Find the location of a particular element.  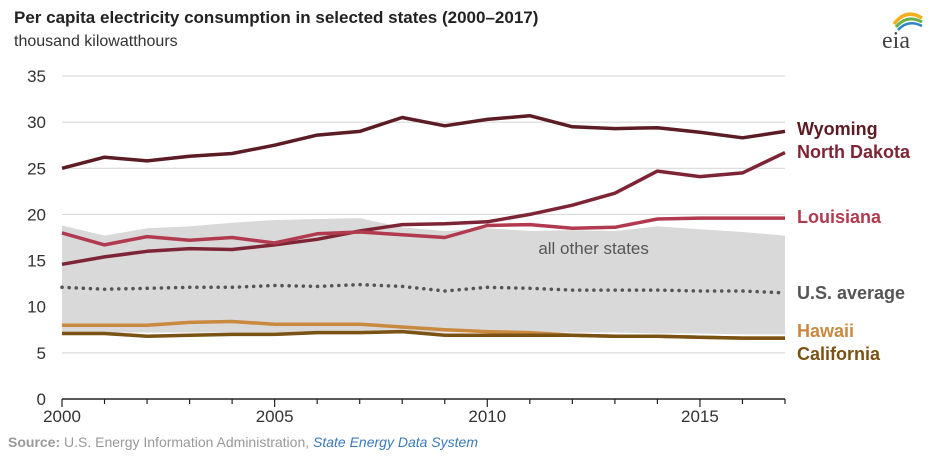

x-ticks: 2000 2005 2010 2015 is located at coordinates (414, 412).